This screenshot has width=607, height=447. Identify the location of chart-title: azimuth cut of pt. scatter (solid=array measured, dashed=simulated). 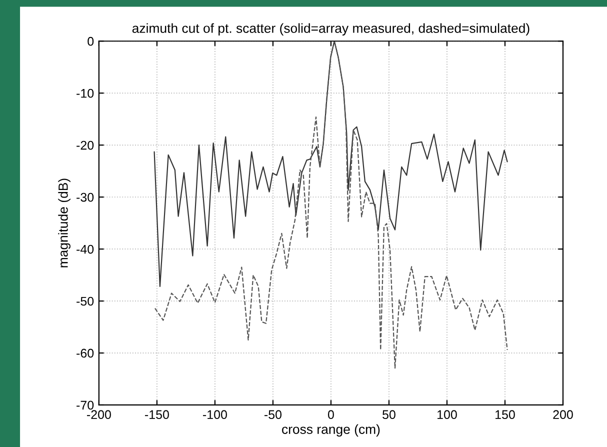
(331, 29).